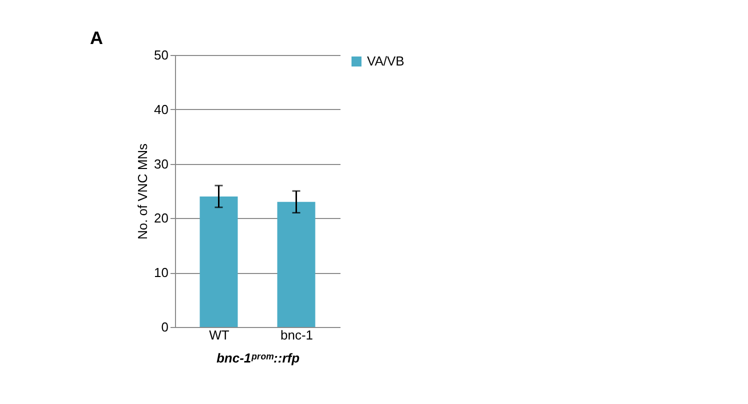  I want to click on y-tick-label: 30, so click(161, 164).